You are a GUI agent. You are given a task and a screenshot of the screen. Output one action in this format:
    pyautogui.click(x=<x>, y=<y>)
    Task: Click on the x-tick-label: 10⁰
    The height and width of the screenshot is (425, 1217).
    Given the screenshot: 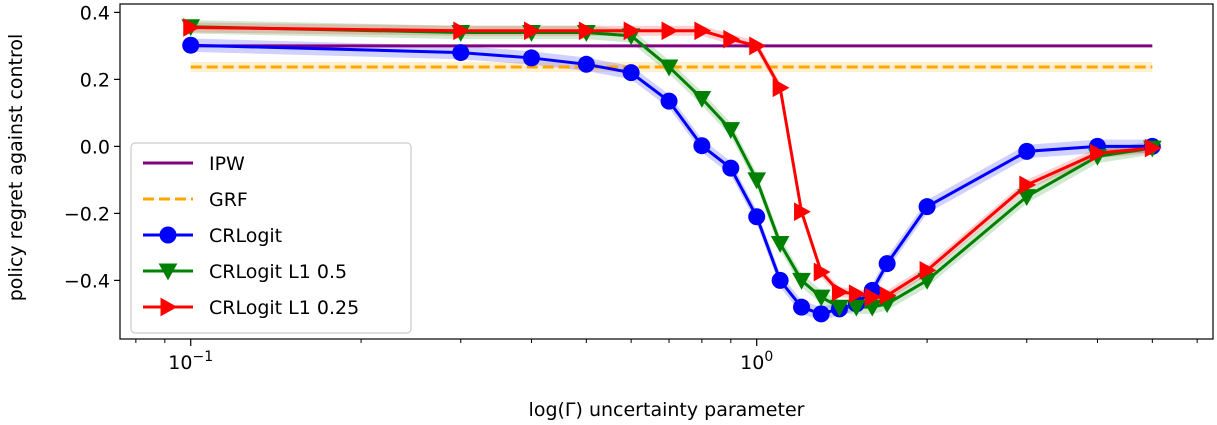 What is the action you would take?
    pyautogui.click(x=756, y=361)
    